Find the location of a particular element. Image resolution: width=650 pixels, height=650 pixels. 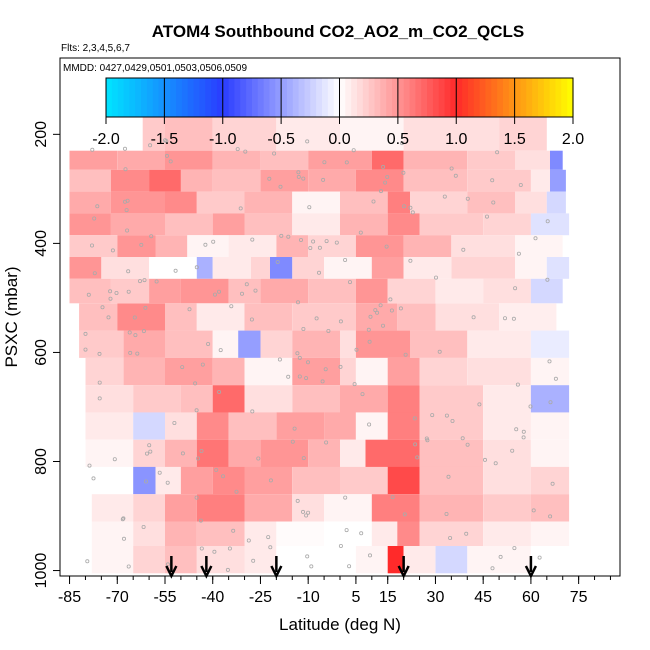

colorbar-tick-label: 1.5 is located at coordinates (515, 139).